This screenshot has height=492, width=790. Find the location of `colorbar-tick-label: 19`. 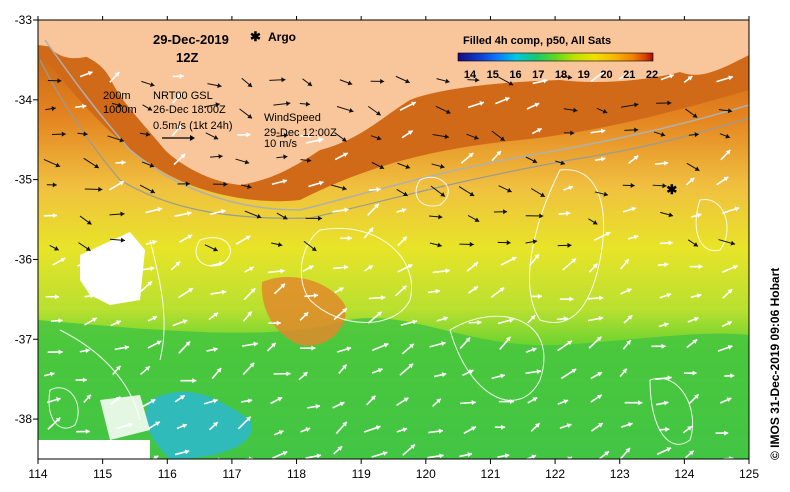

colorbar-tick-label: 19 is located at coordinates (584, 75).